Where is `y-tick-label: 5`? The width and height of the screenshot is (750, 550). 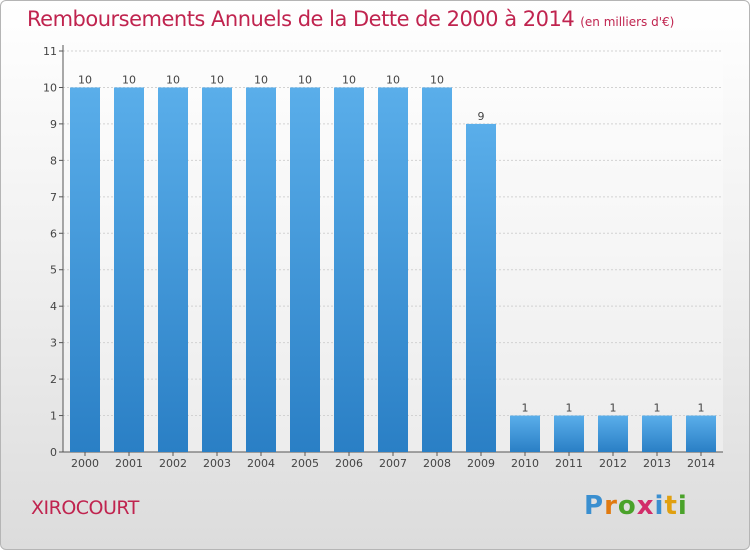
y-tick-label: 5 is located at coordinates (53, 270).